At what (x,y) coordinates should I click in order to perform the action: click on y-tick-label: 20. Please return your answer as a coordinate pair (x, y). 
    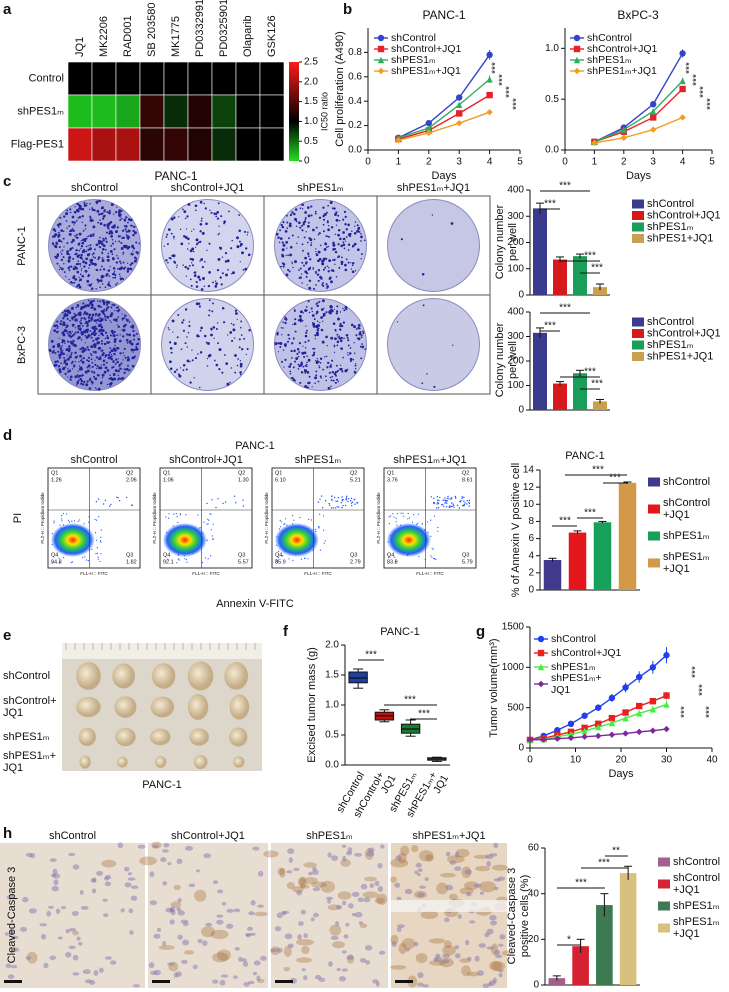
    Looking at the image, I should click on (534, 939).